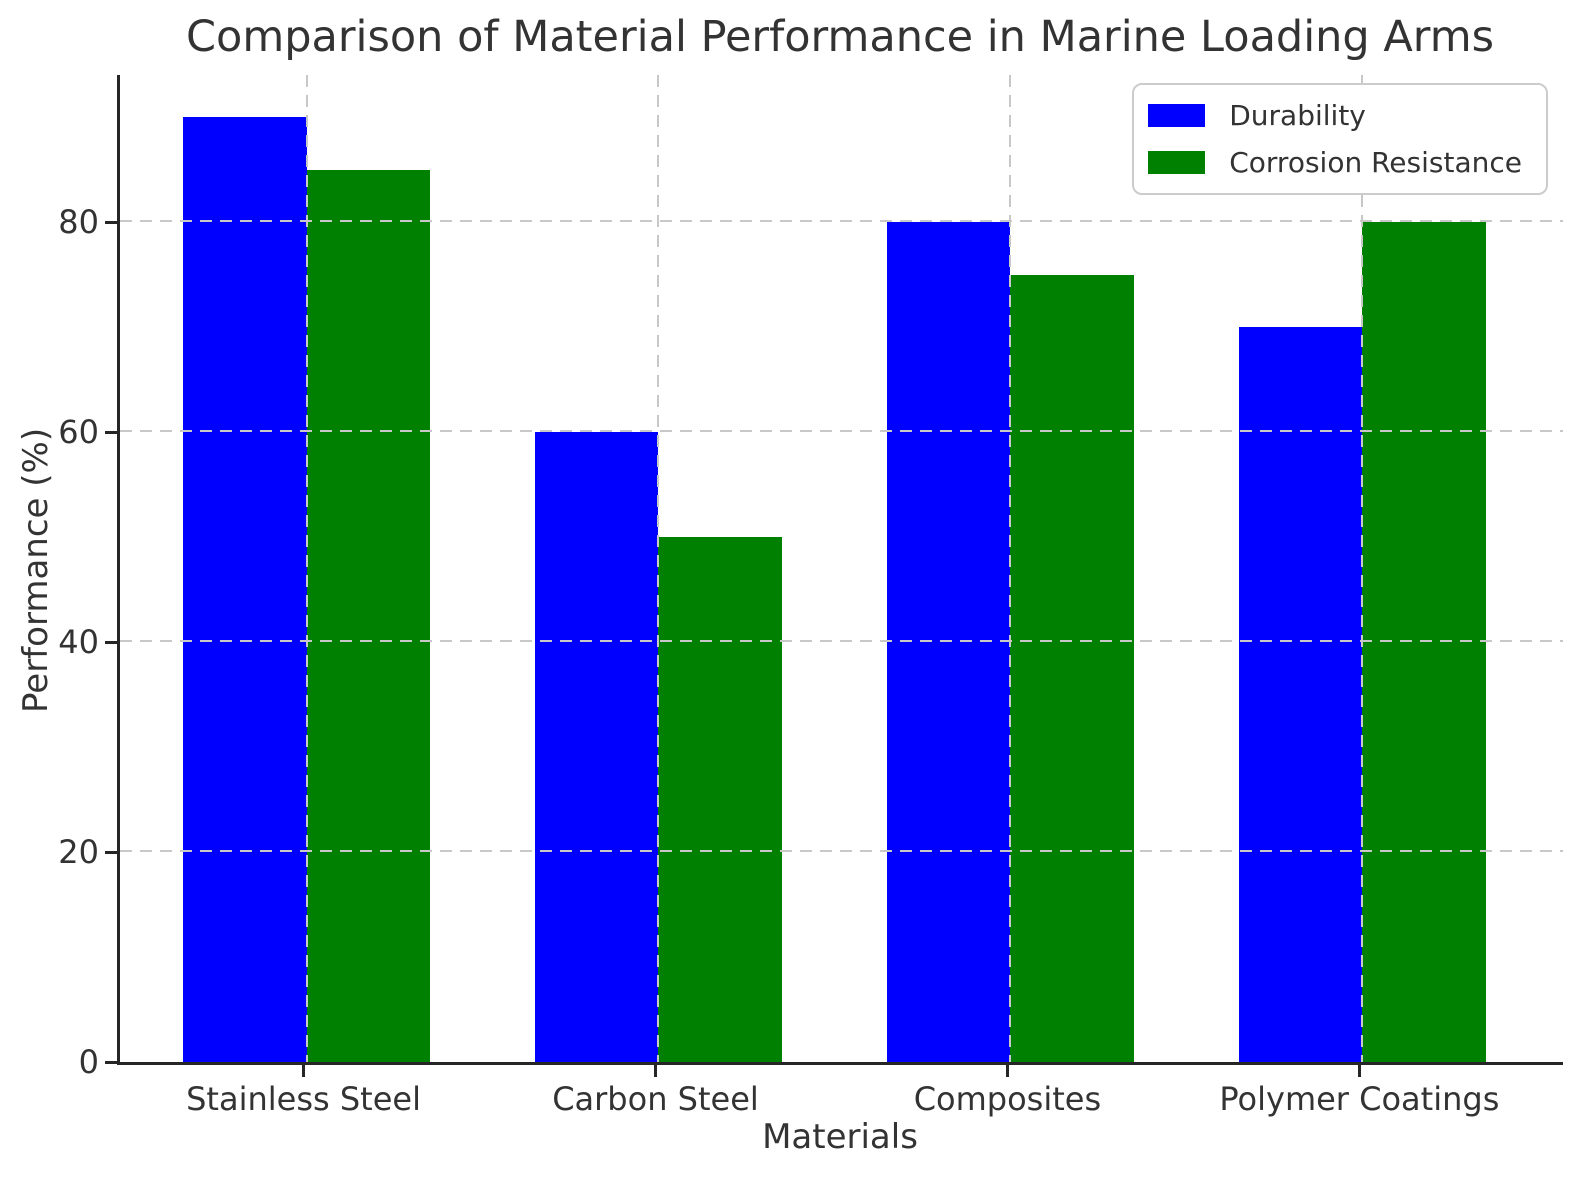  I want to click on x-tick-label-carbon-steel: Carbon Steel, so click(655, 1099).